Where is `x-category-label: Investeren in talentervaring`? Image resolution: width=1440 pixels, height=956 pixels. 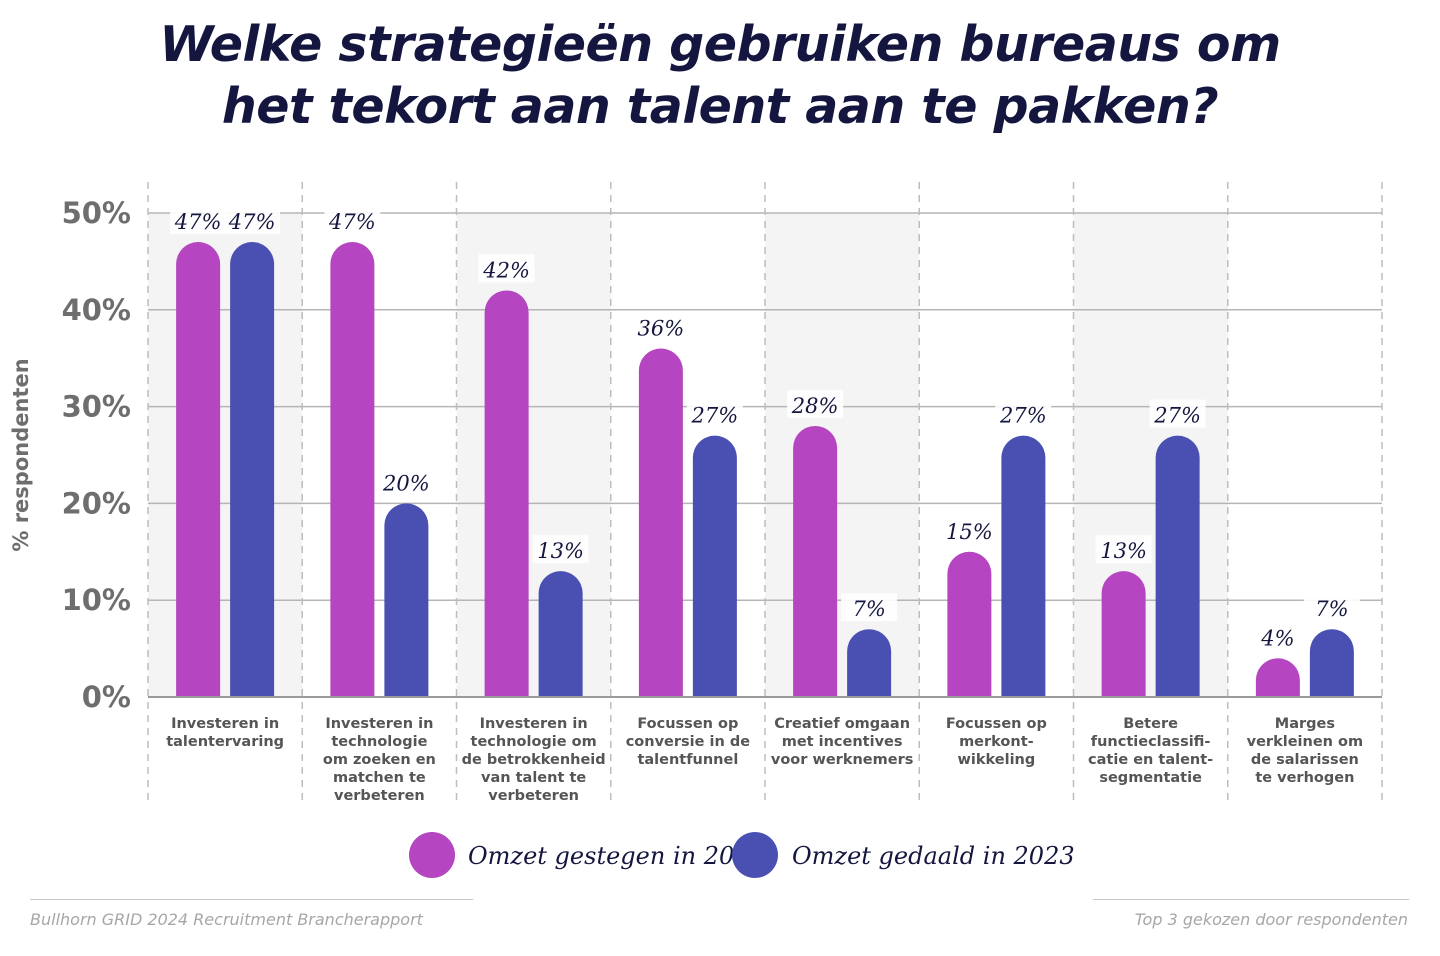 x-category-label: Investeren in talentervaring is located at coordinates (225, 733).